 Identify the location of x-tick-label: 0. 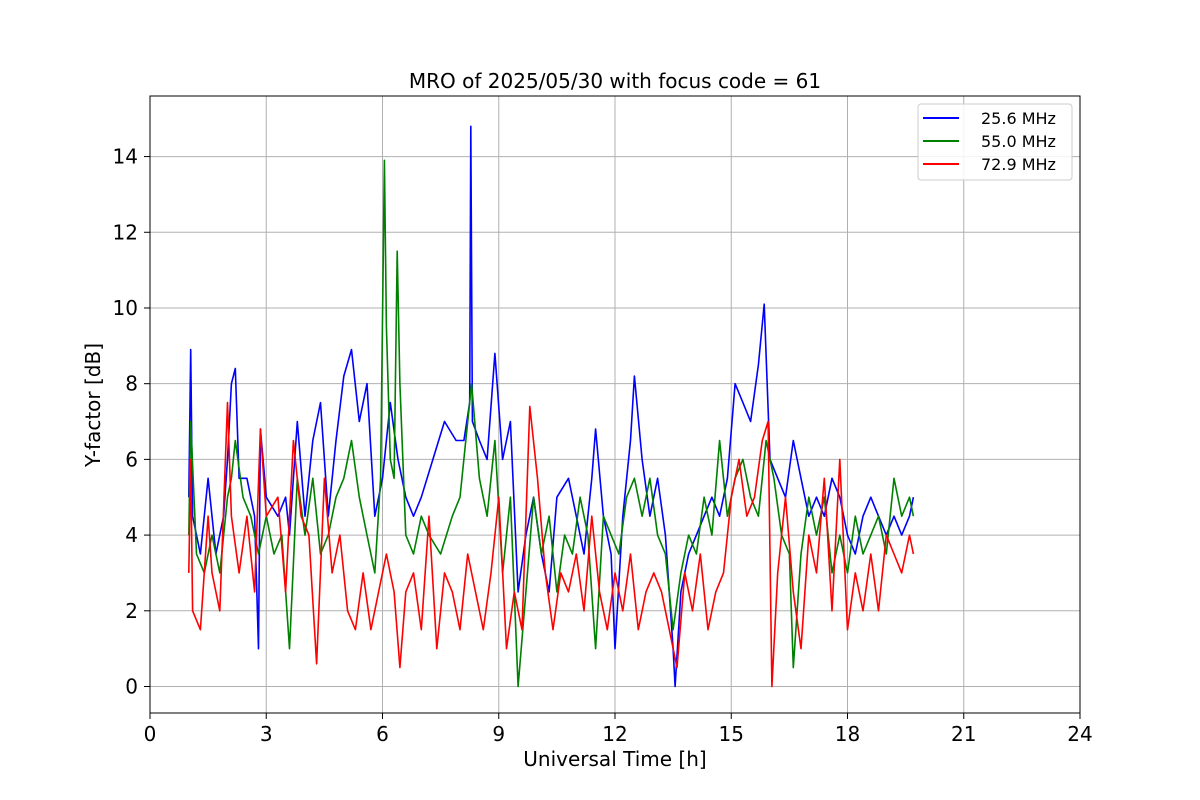
(150, 734).